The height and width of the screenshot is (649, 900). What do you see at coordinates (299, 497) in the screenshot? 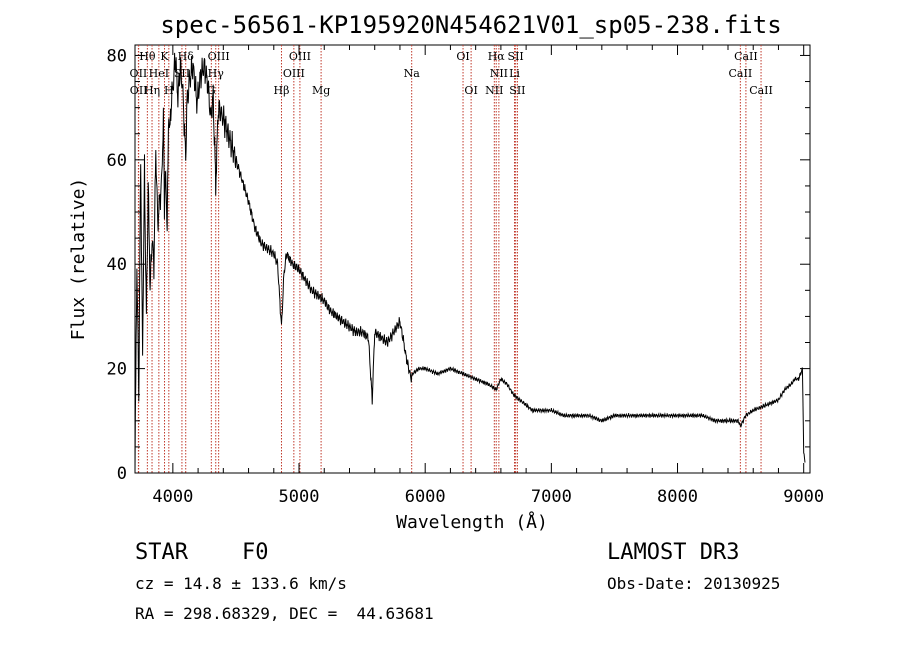
I see `x-tick-label: 5000` at bounding box center [299, 497].